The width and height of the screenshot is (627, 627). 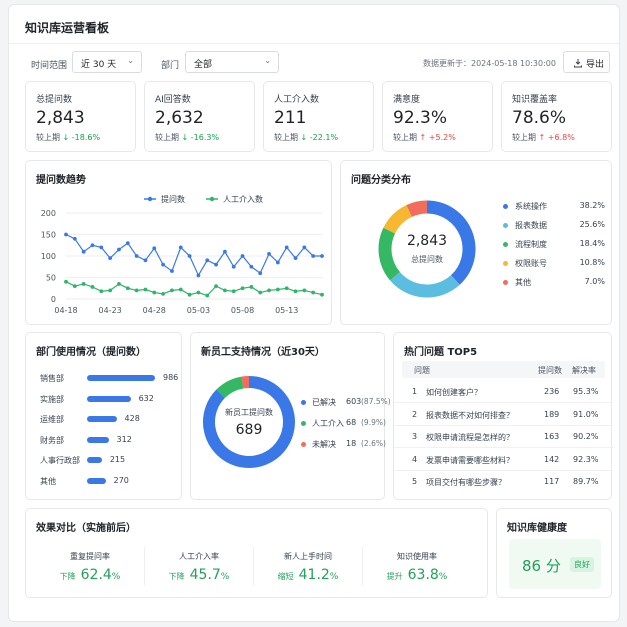 I want to click on dept-label: 其他, so click(x=48, y=481).